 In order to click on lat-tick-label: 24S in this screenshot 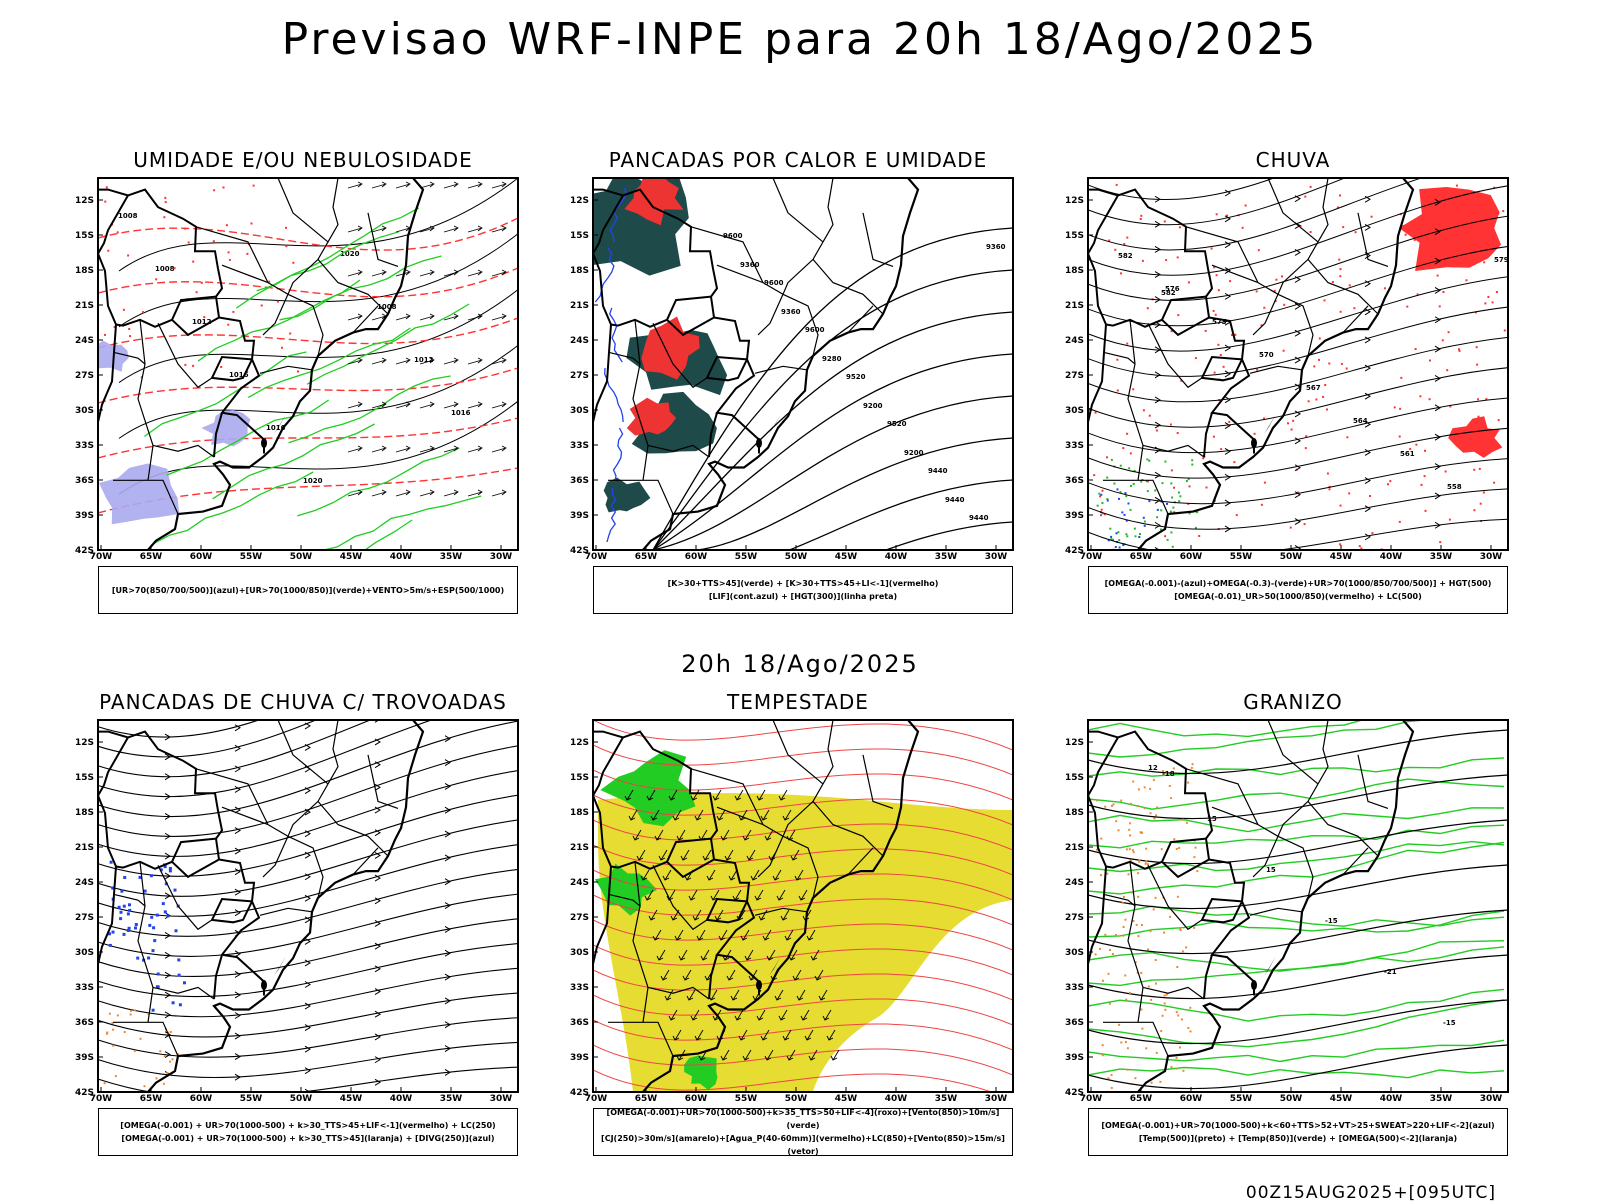, I will do `click(84, 883)`.